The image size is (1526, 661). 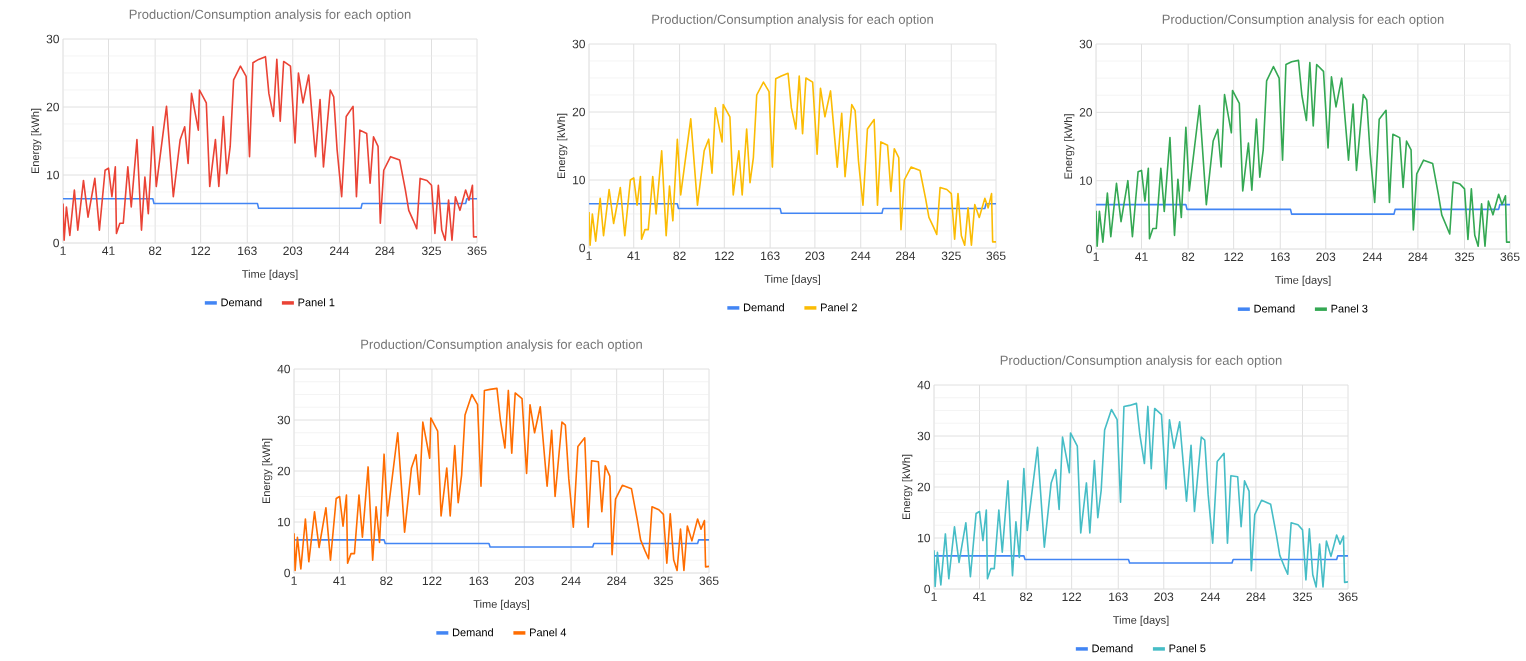 I want to click on legend-label: Panel 4, so click(x=548, y=632).